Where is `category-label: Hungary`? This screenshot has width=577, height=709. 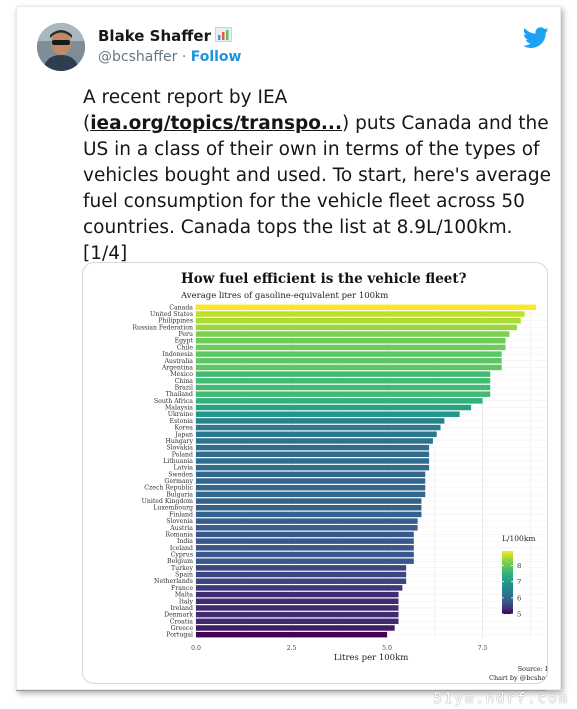 category-label: Hungary is located at coordinates (180, 441).